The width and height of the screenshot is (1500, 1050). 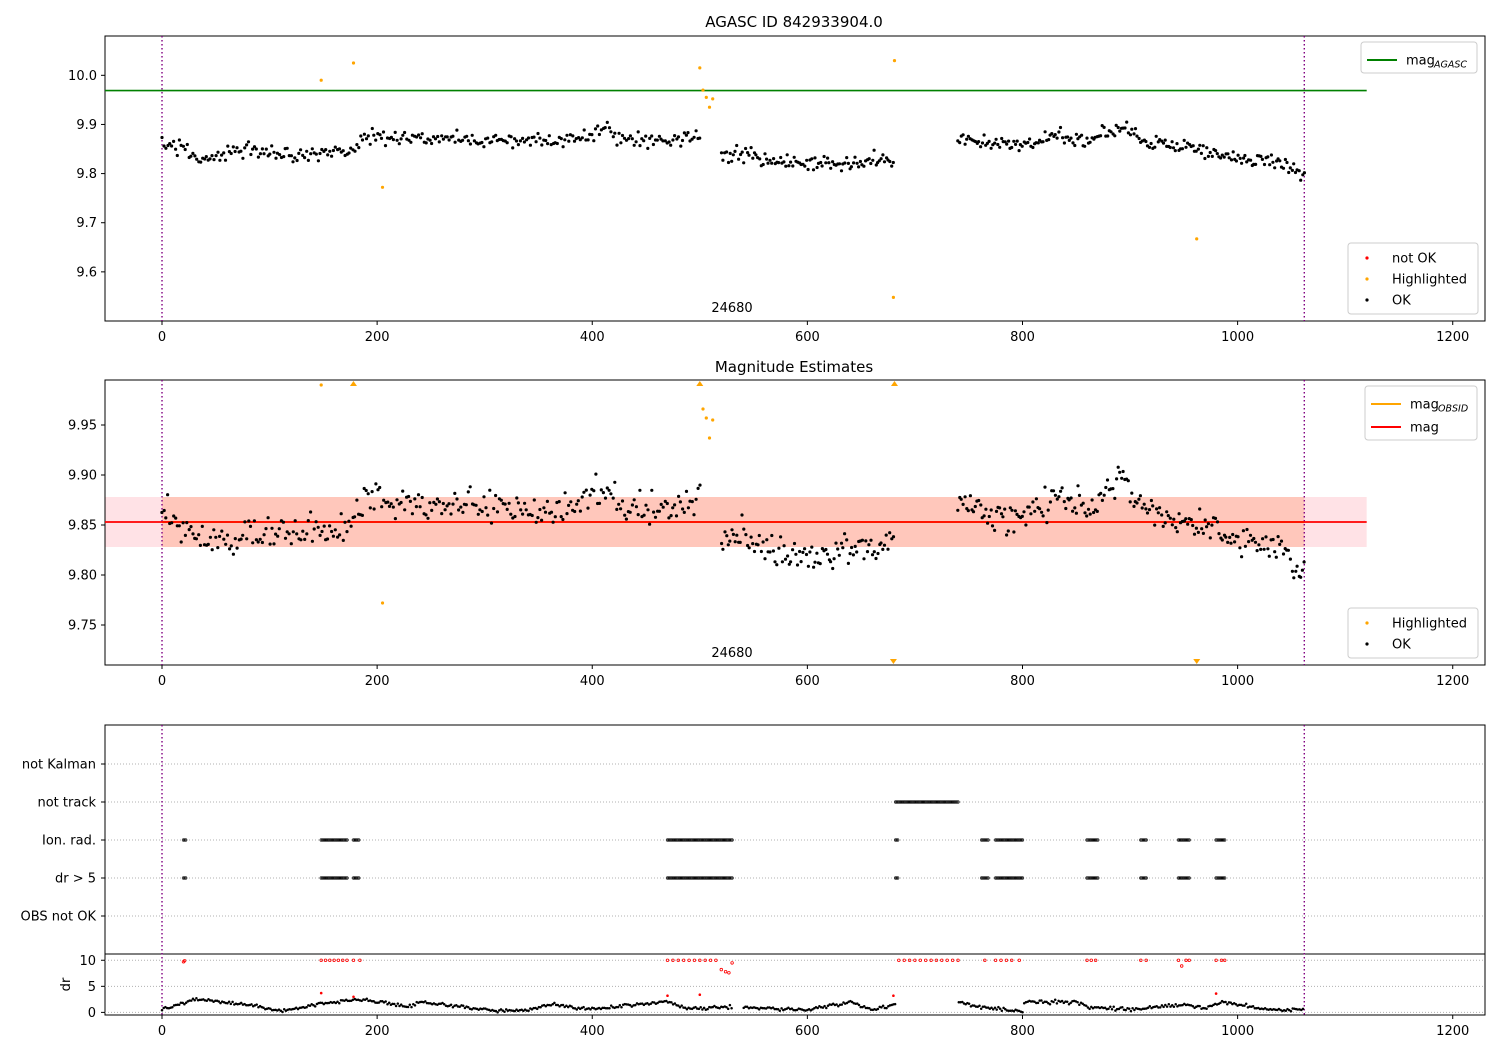 What do you see at coordinates (807, 1031) in the screenshot?
I see `x-tick-label: 600` at bounding box center [807, 1031].